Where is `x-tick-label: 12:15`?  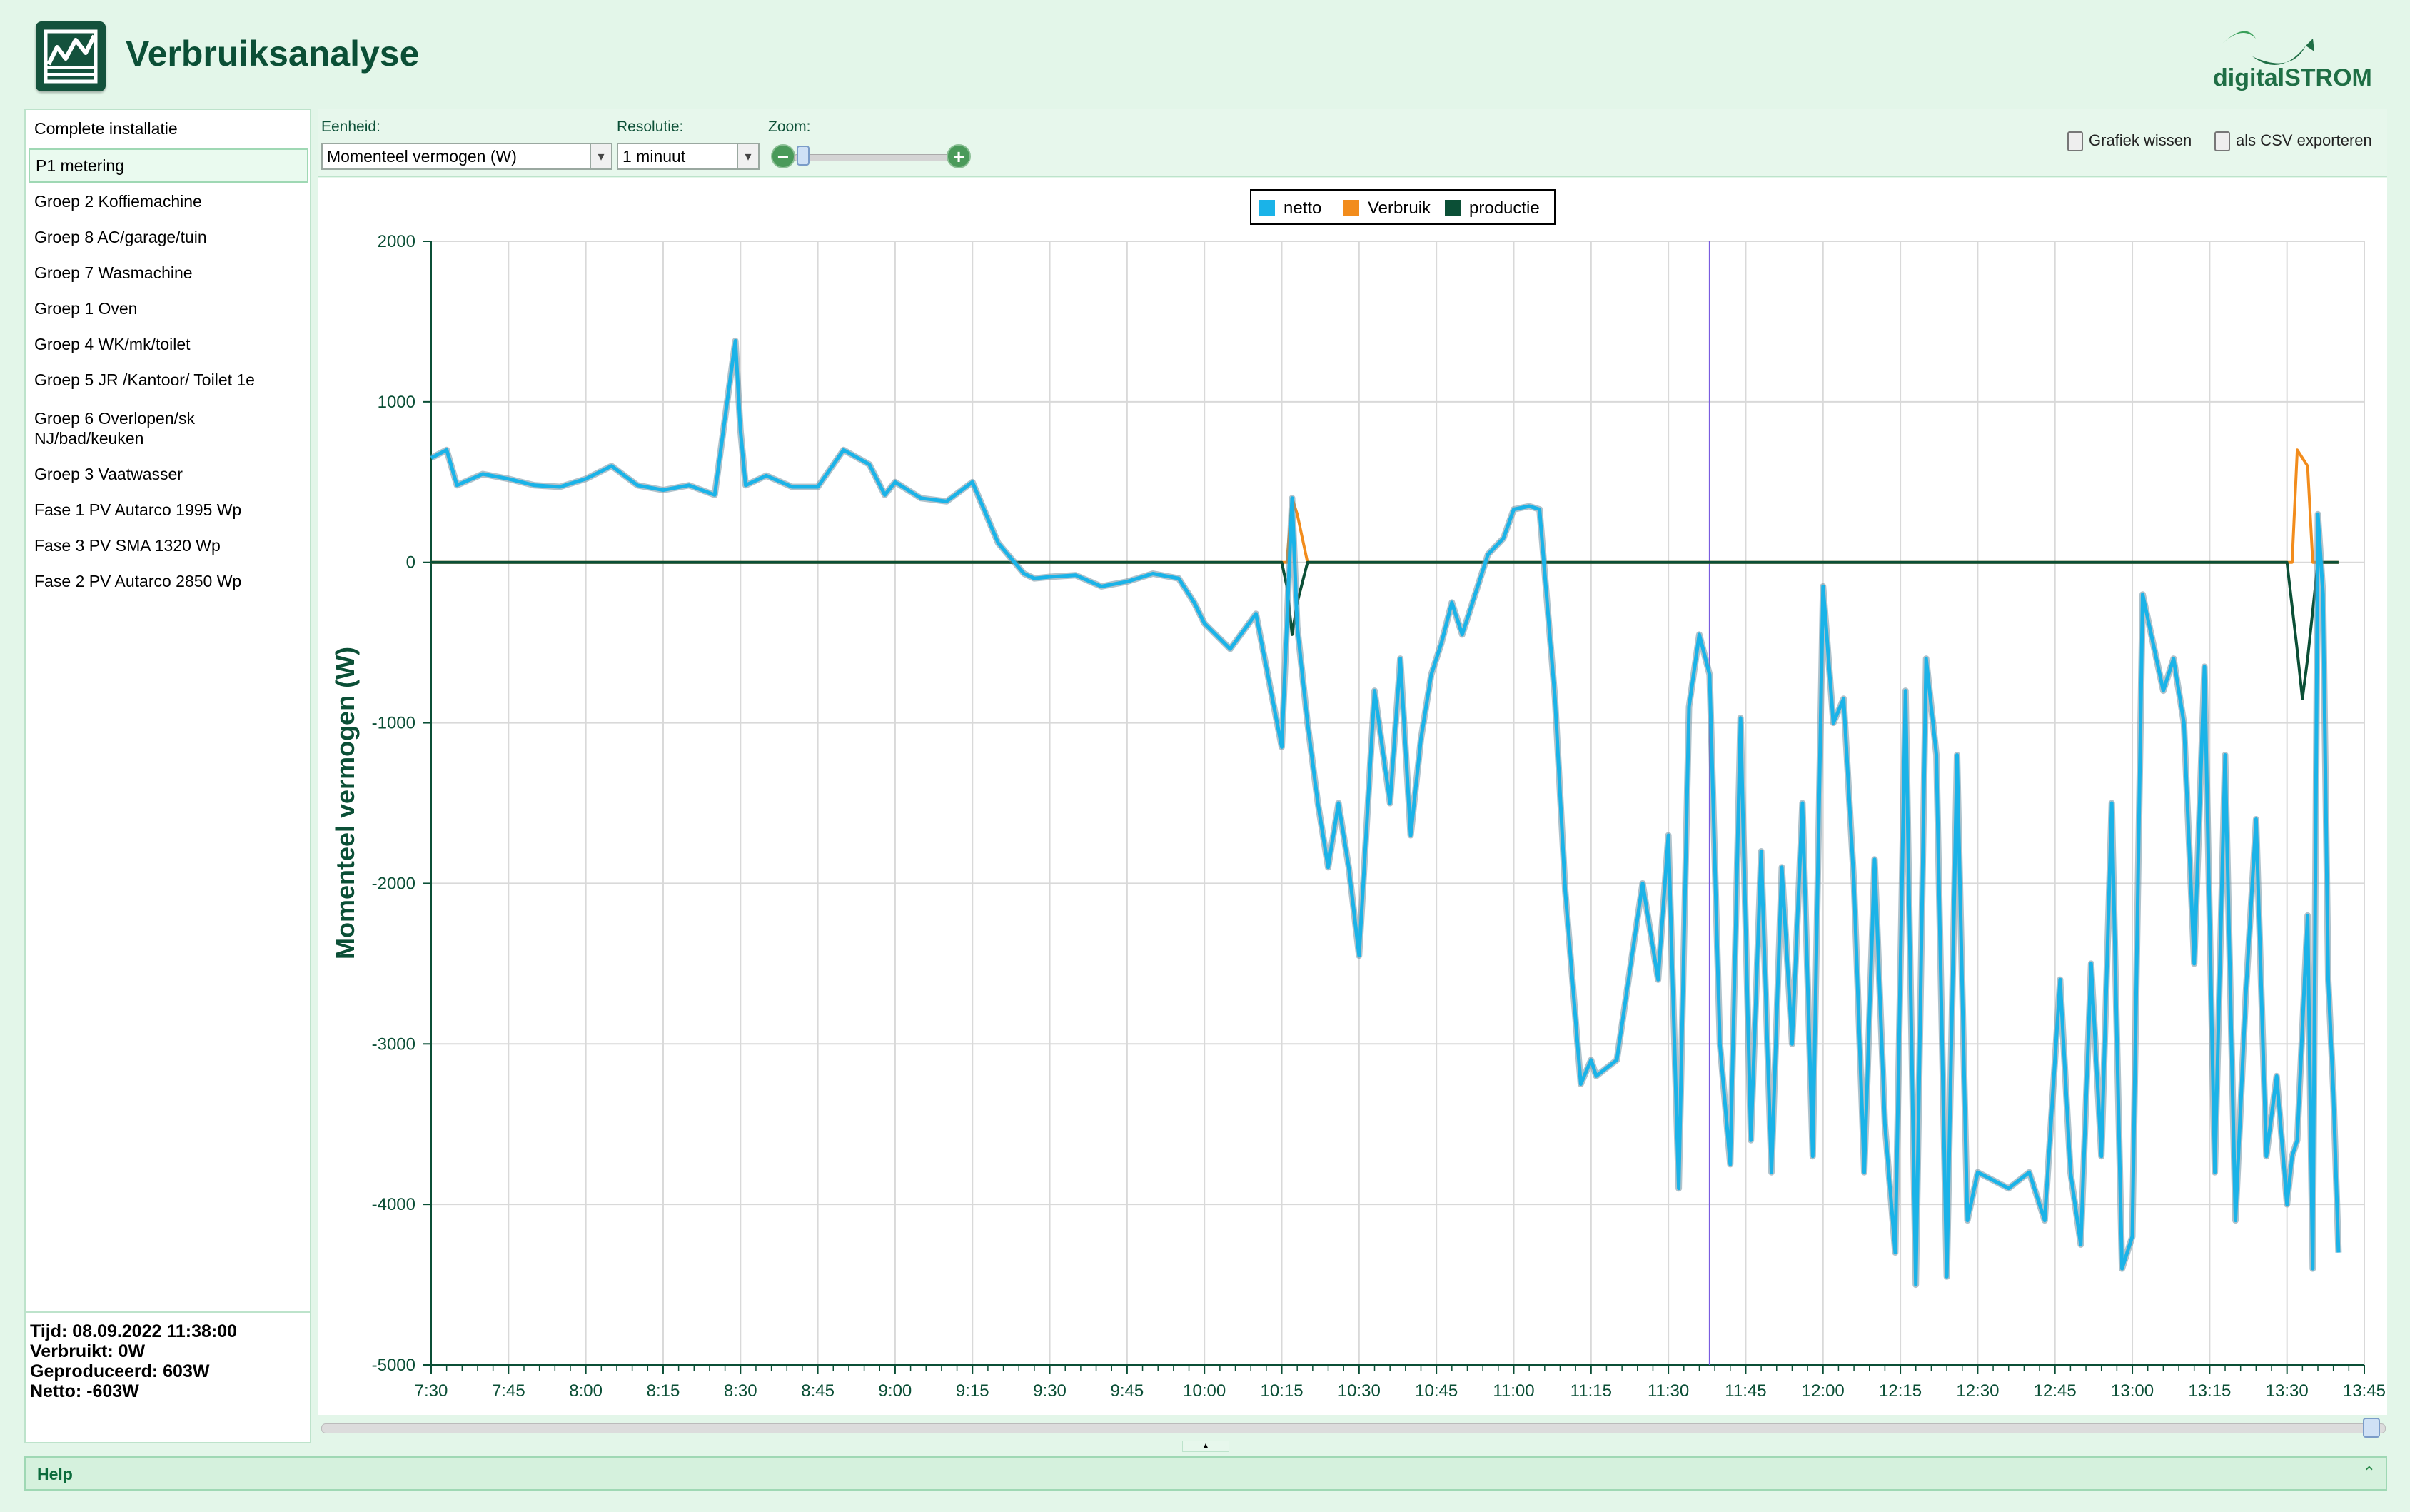 x-tick-label: 12:15 is located at coordinates (1900, 1391).